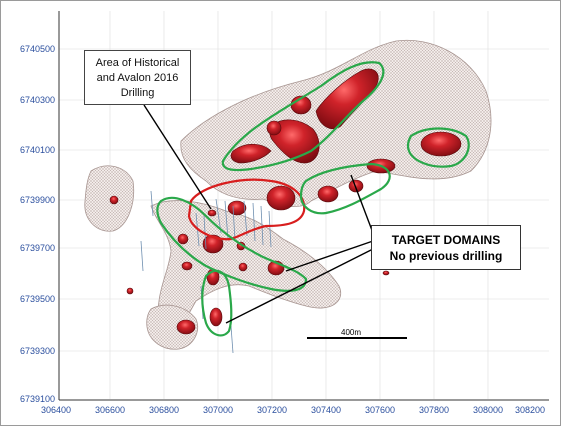  What do you see at coordinates (37, 150) in the screenshot?
I see `y-tick-label: 6740100` at bounding box center [37, 150].